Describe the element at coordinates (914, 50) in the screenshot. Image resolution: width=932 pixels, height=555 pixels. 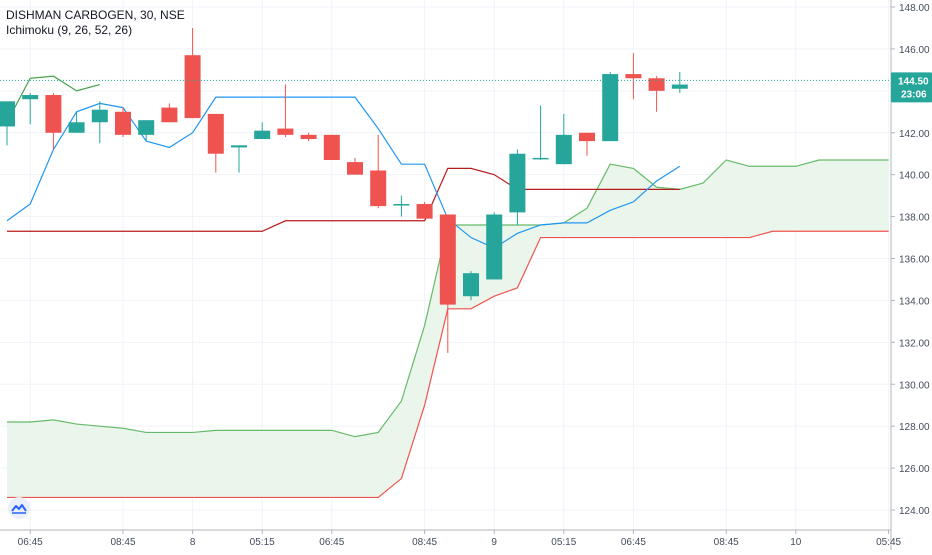
I see `price-tick-label: 146.00` at that location.